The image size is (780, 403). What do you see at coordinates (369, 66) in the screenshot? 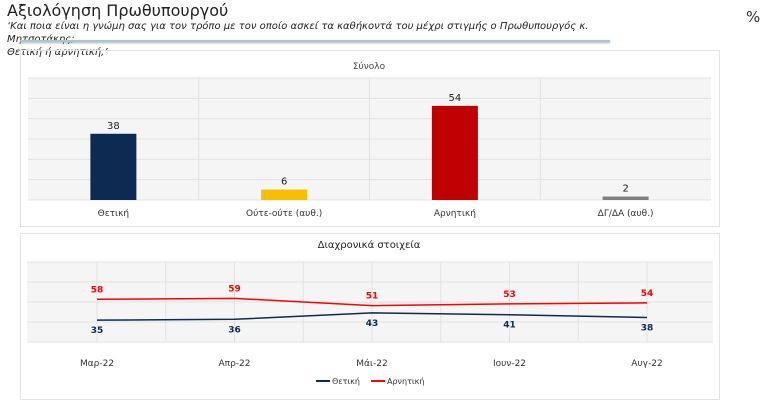
I see `bar-chart-title: Σύνολο` at bounding box center [369, 66].